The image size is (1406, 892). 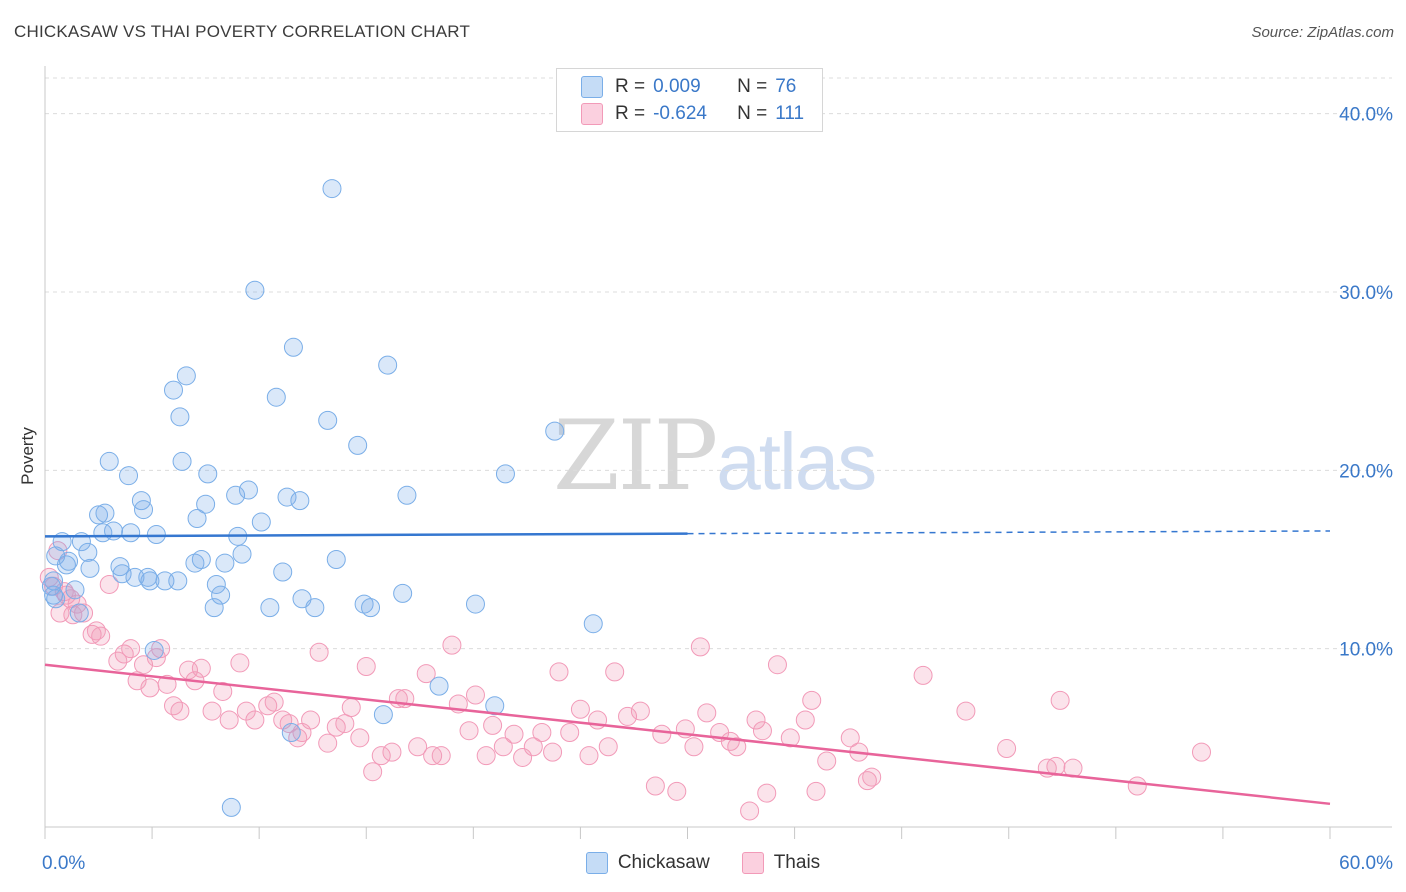 What do you see at coordinates (752, 113) in the screenshot?
I see `legend-n-label: N =` at bounding box center [752, 113].